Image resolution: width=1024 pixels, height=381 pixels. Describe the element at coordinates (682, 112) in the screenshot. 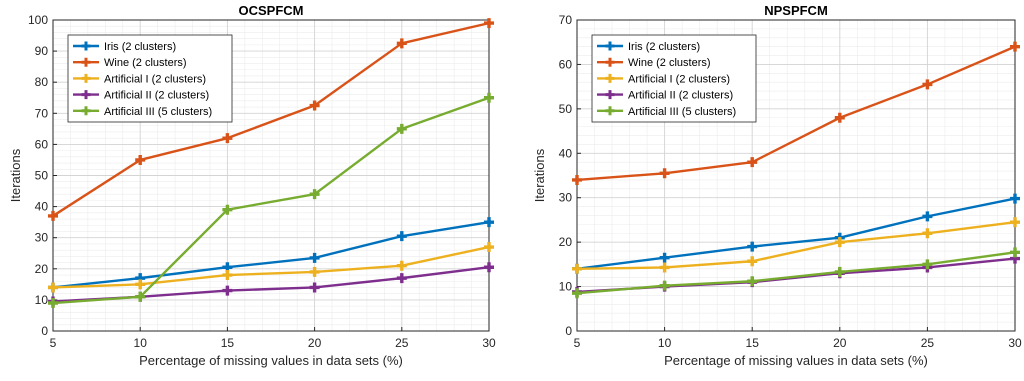

I see `legend-entry-label: Artificial III (5 clusters)` at that location.